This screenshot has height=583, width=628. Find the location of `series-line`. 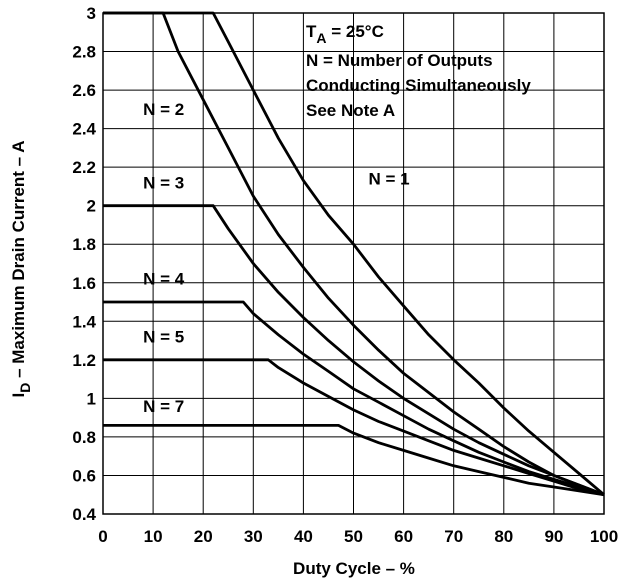

series-line is located at coordinates (354, 460).